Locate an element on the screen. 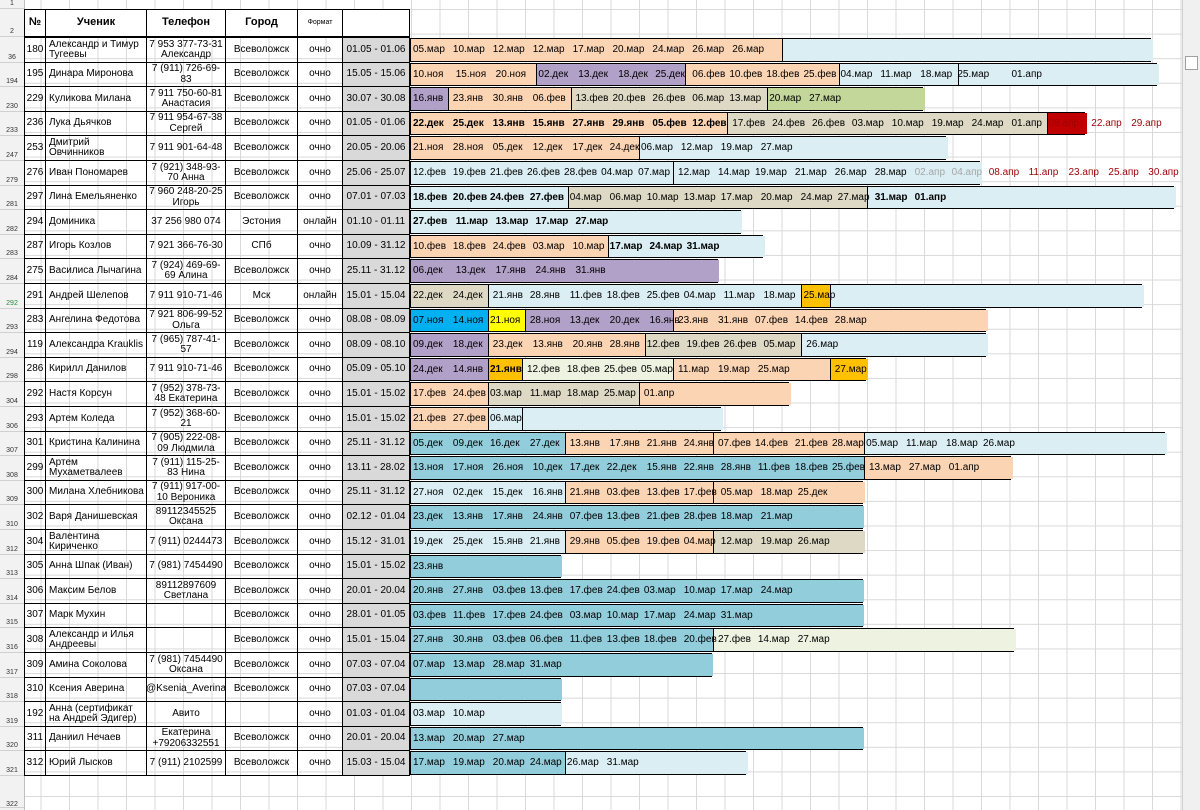  lesson-date: 16.дек is located at coordinates (504, 443).